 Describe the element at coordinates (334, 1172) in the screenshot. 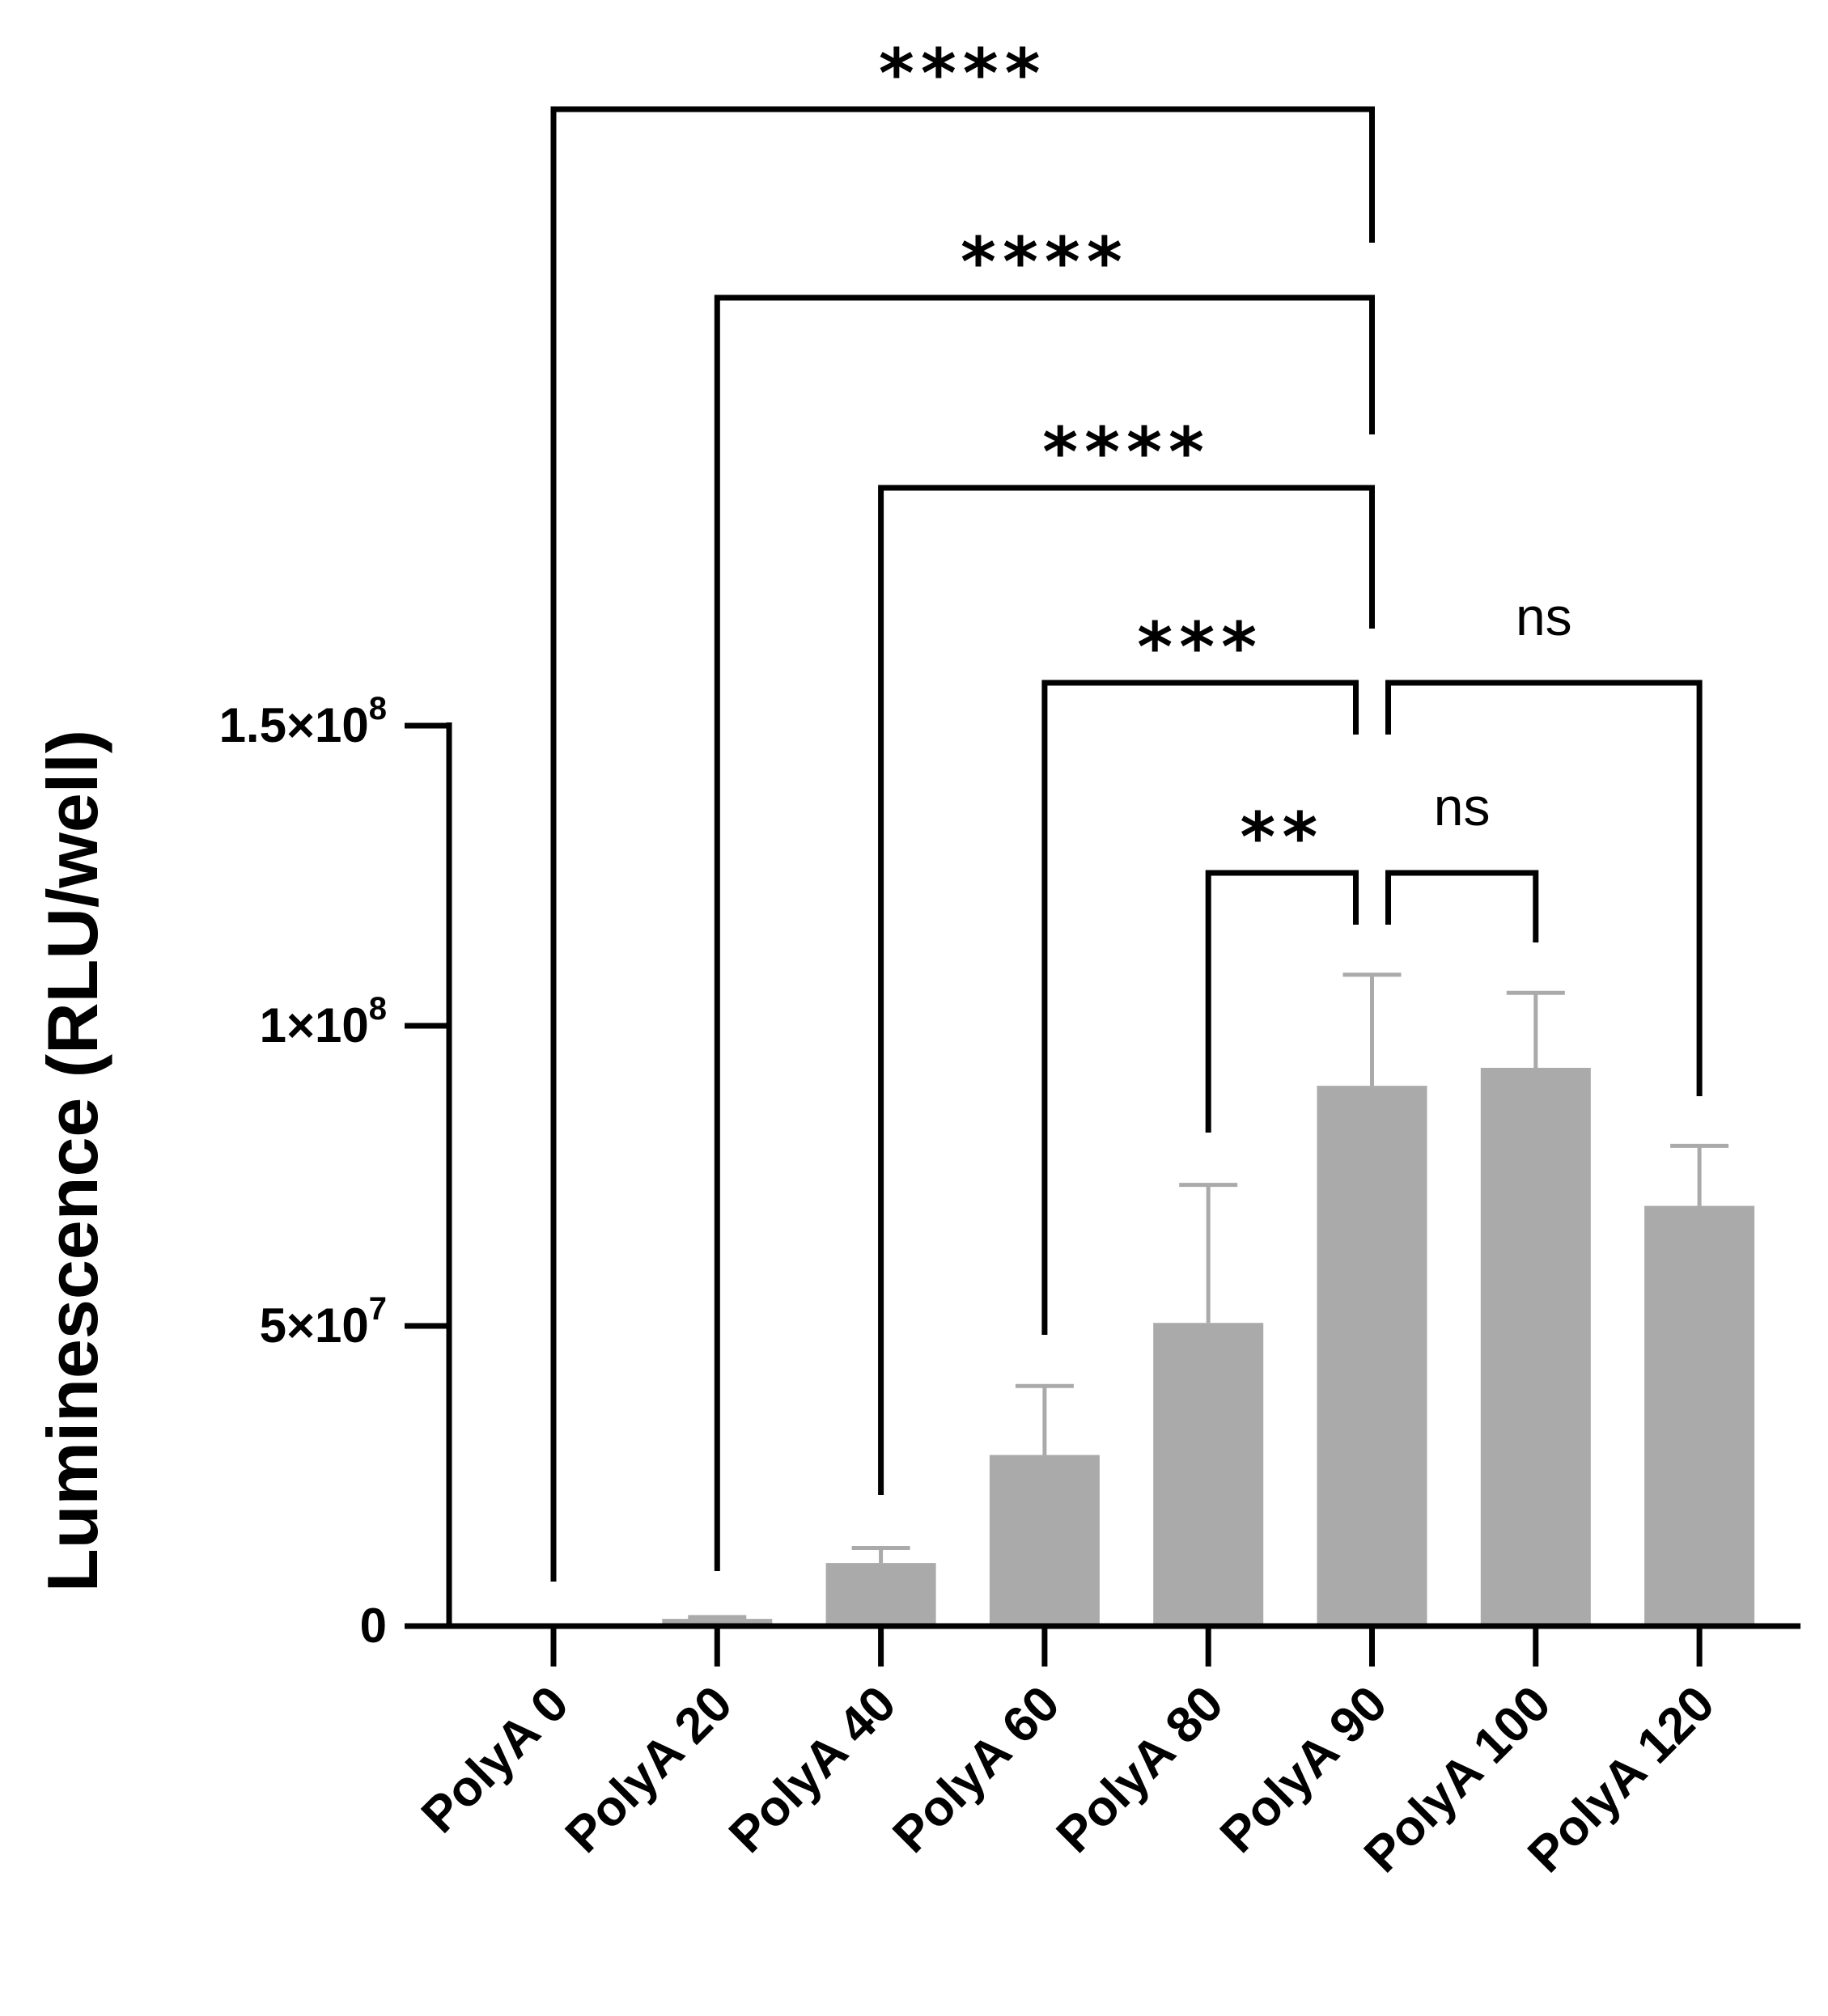

I see `y-ticks-group: 0 5×10⁷ 1×10⁸ 1.5×10⁸` at that location.